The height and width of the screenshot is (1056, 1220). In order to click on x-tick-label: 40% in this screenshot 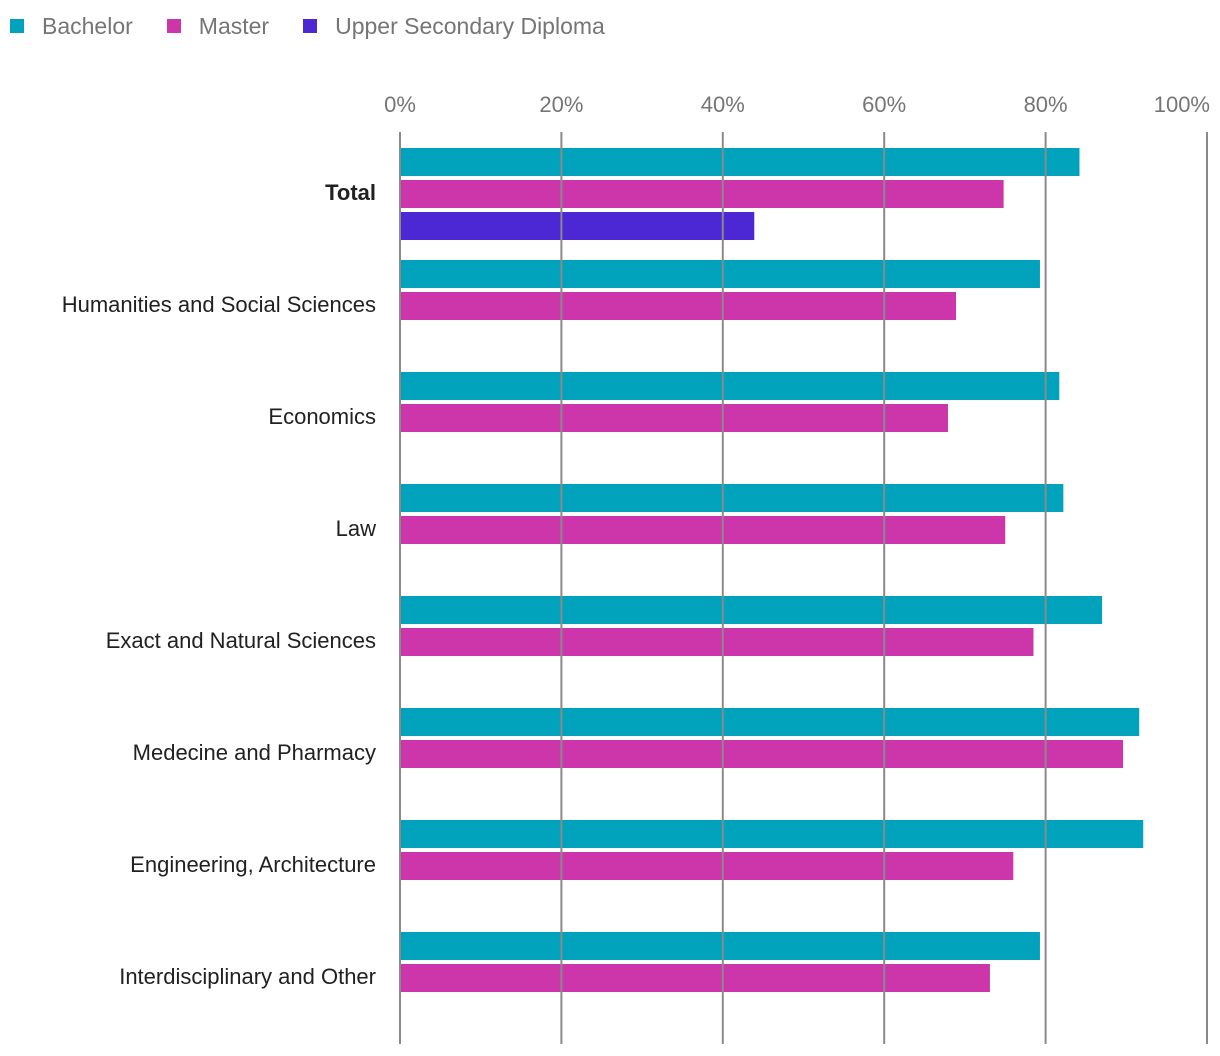, I will do `click(723, 104)`.